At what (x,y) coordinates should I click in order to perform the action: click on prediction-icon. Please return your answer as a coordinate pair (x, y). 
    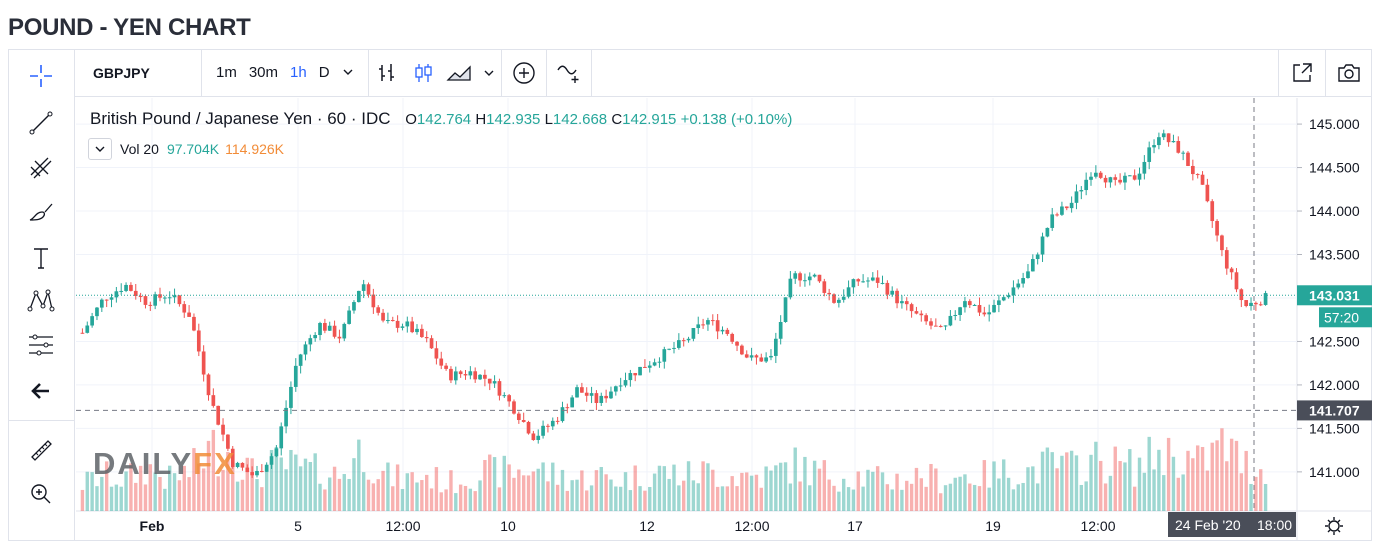
    Looking at the image, I should click on (41, 345).